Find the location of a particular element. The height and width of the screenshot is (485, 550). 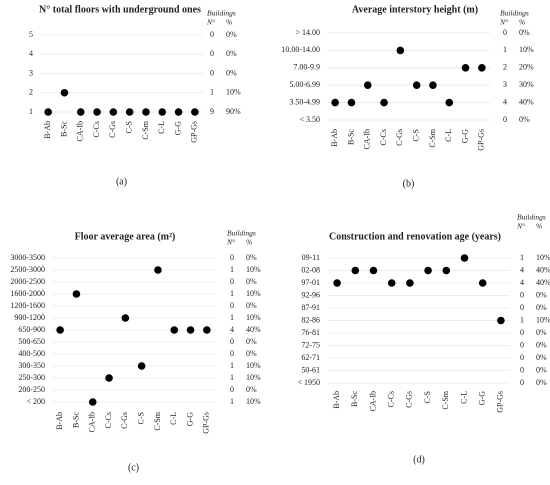

y-tick-label: 97-01 is located at coordinates (310, 282).